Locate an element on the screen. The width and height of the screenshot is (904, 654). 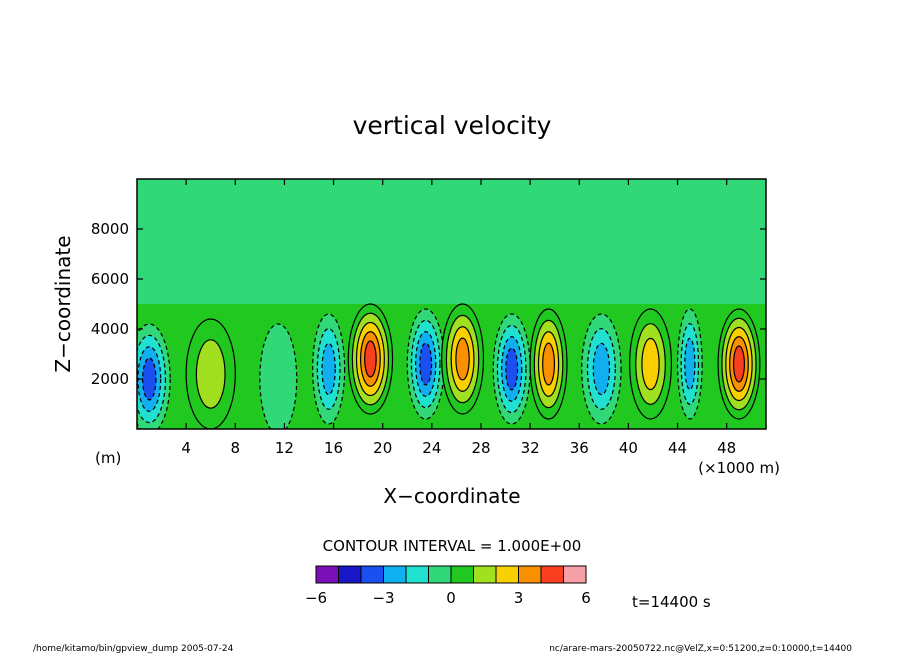
y-tick-label: 4000 is located at coordinates (110, 329).